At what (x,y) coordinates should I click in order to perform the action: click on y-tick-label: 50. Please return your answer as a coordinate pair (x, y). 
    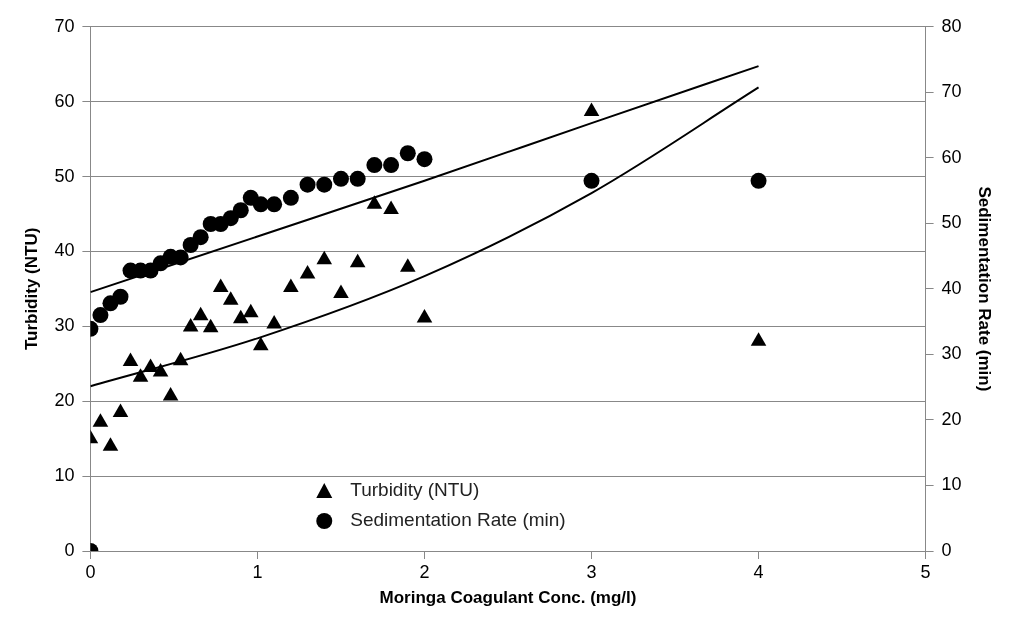
    Looking at the image, I should click on (64, 175).